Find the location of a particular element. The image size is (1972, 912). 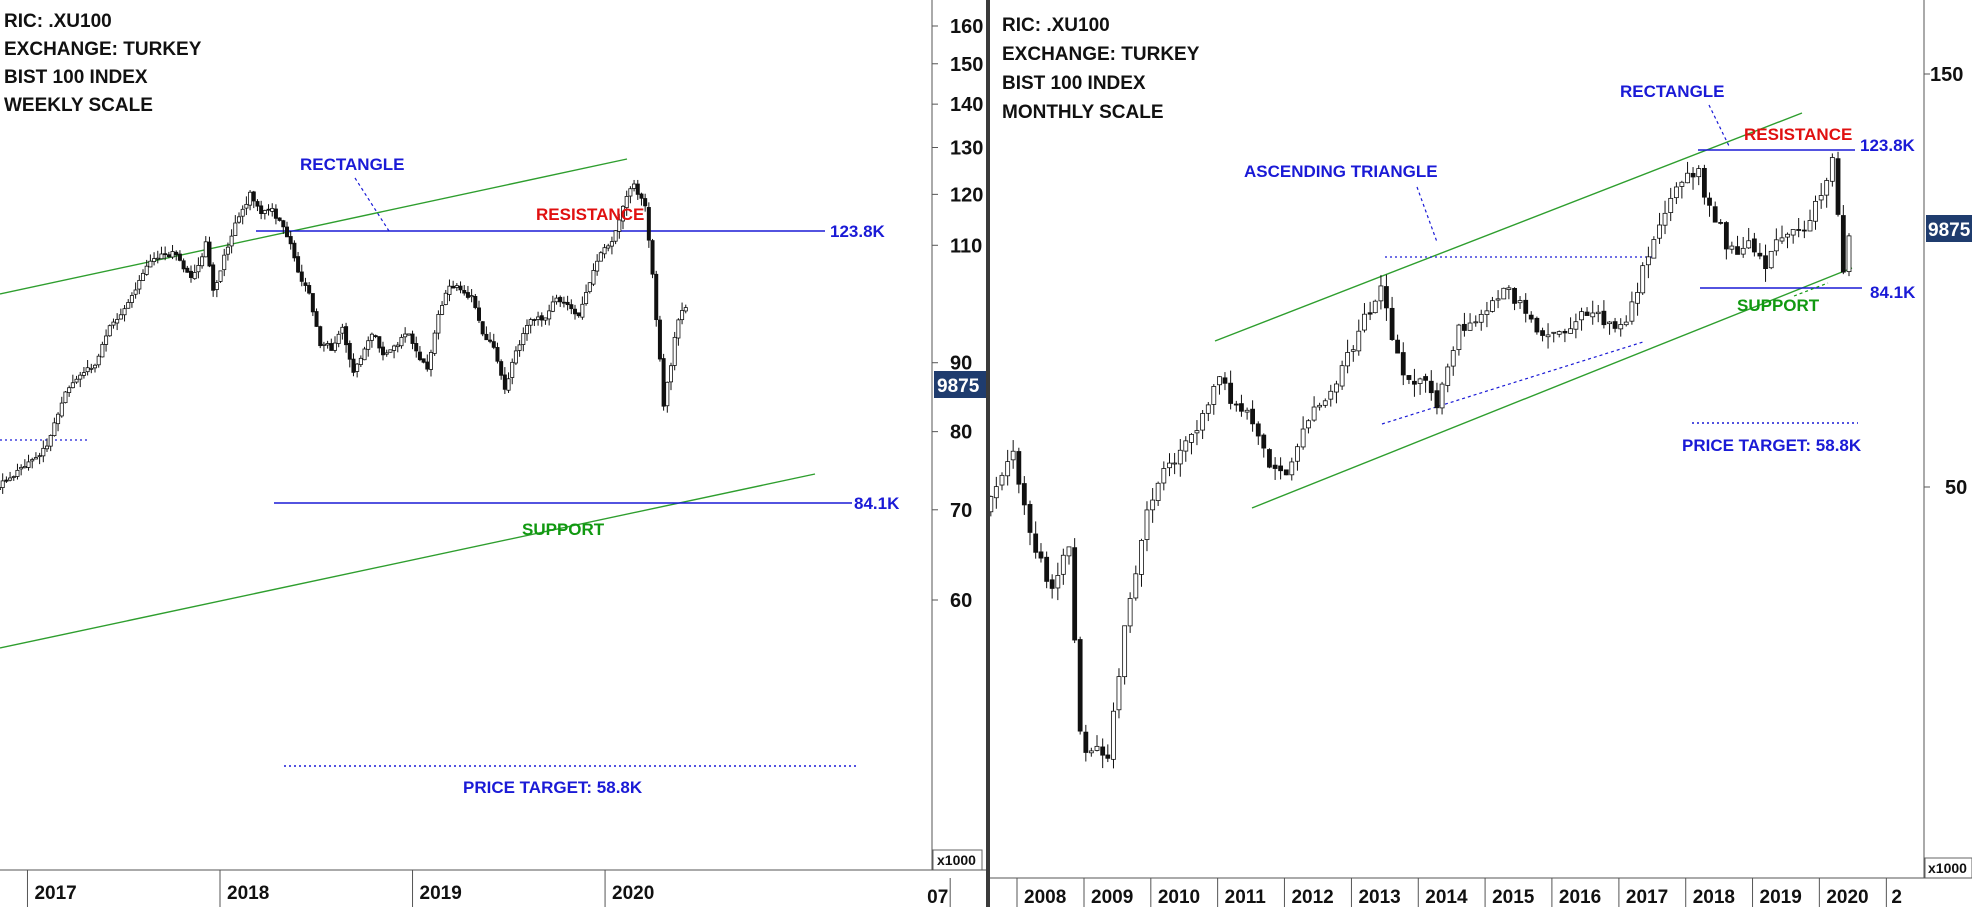

weekly-info-index: BIST 100 INDEX is located at coordinates (76, 77).